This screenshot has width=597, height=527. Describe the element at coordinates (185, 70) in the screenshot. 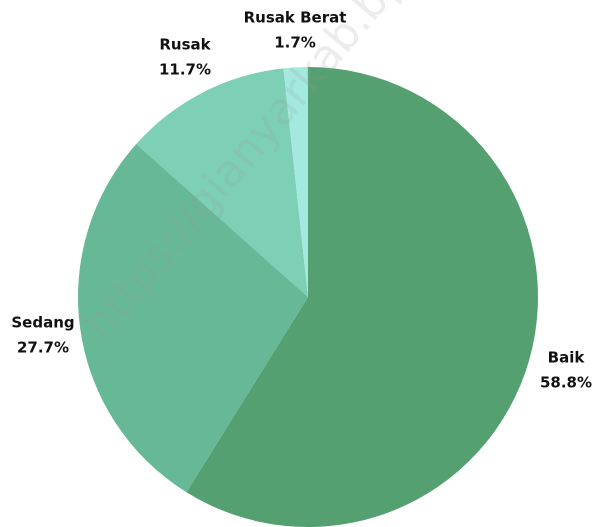

I see `slice-value: 11.7%` at that location.